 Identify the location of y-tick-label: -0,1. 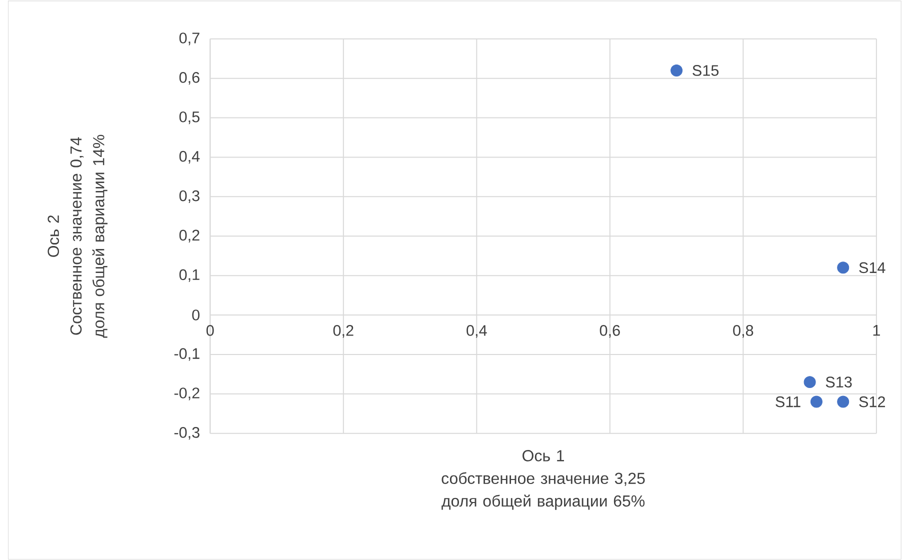
(187, 354).